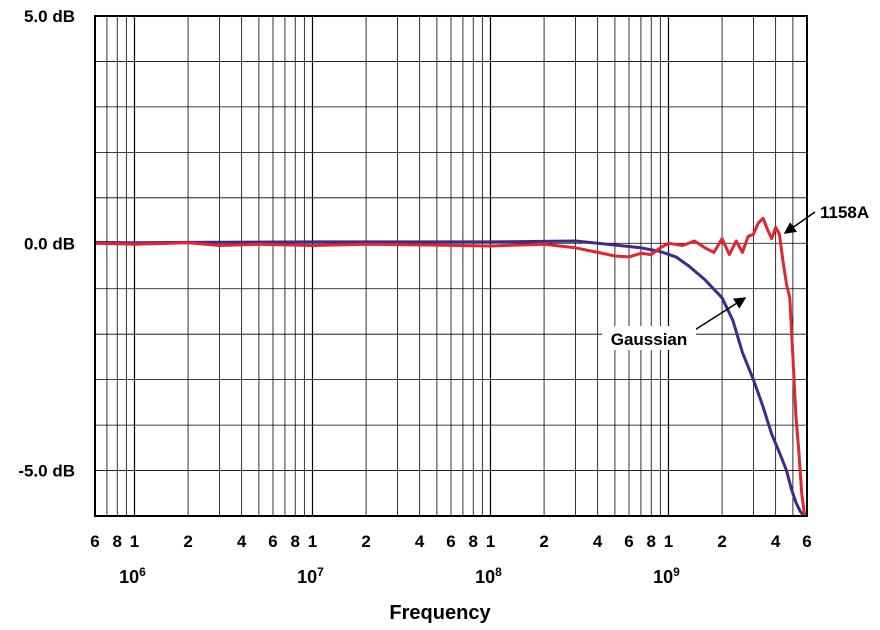 Image resolution: width=880 pixels, height=630 pixels. What do you see at coordinates (844, 212) in the screenshot?
I see `annotation-1158a-label: 1158A` at bounding box center [844, 212].